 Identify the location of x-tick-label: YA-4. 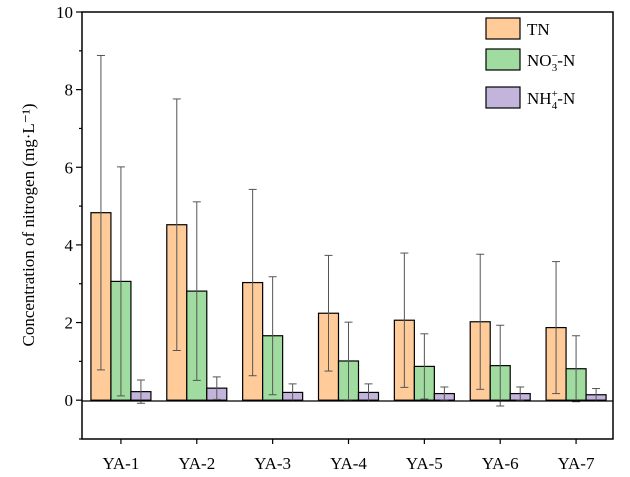
(348, 463).